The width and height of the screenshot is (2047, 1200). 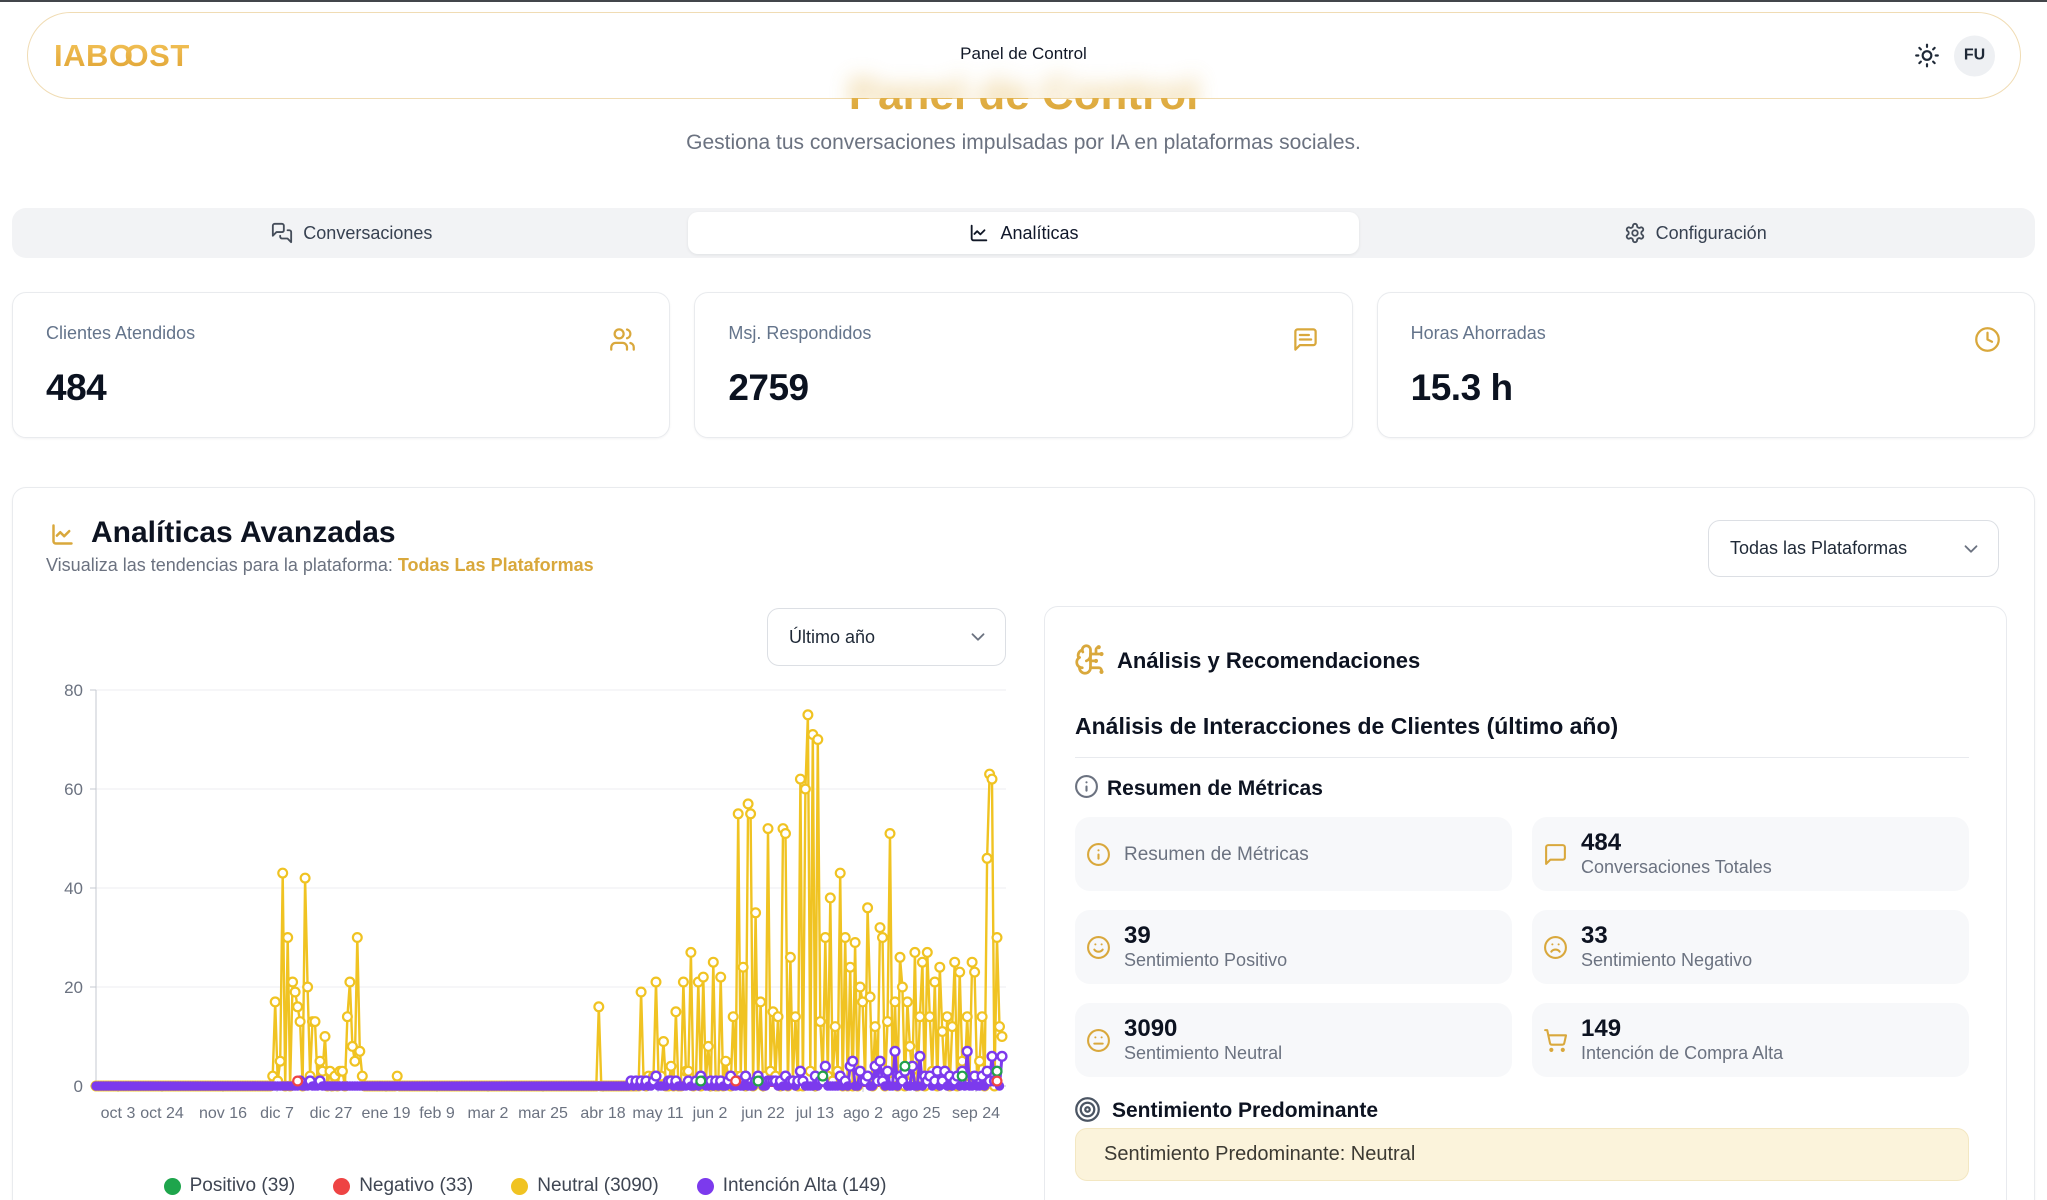 I want to click on svg-text: jun 22, so click(x=762, y=1113).